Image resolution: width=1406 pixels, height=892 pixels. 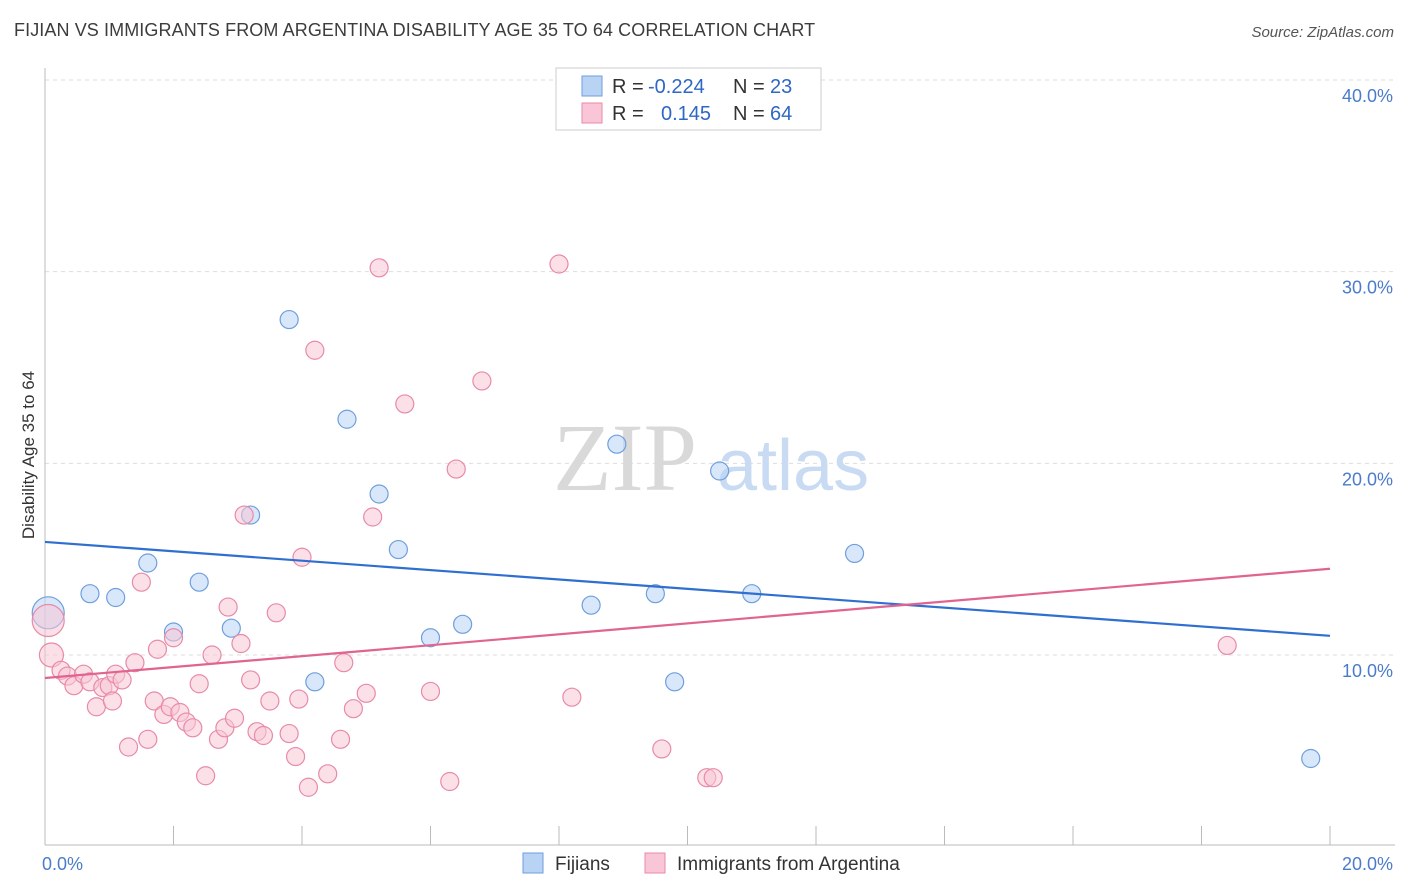 What do you see at coordinates (788, 864) in the screenshot?
I see `bottom-legend-argentina: Immigrants from Argentina` at bounding box center [788, 864].